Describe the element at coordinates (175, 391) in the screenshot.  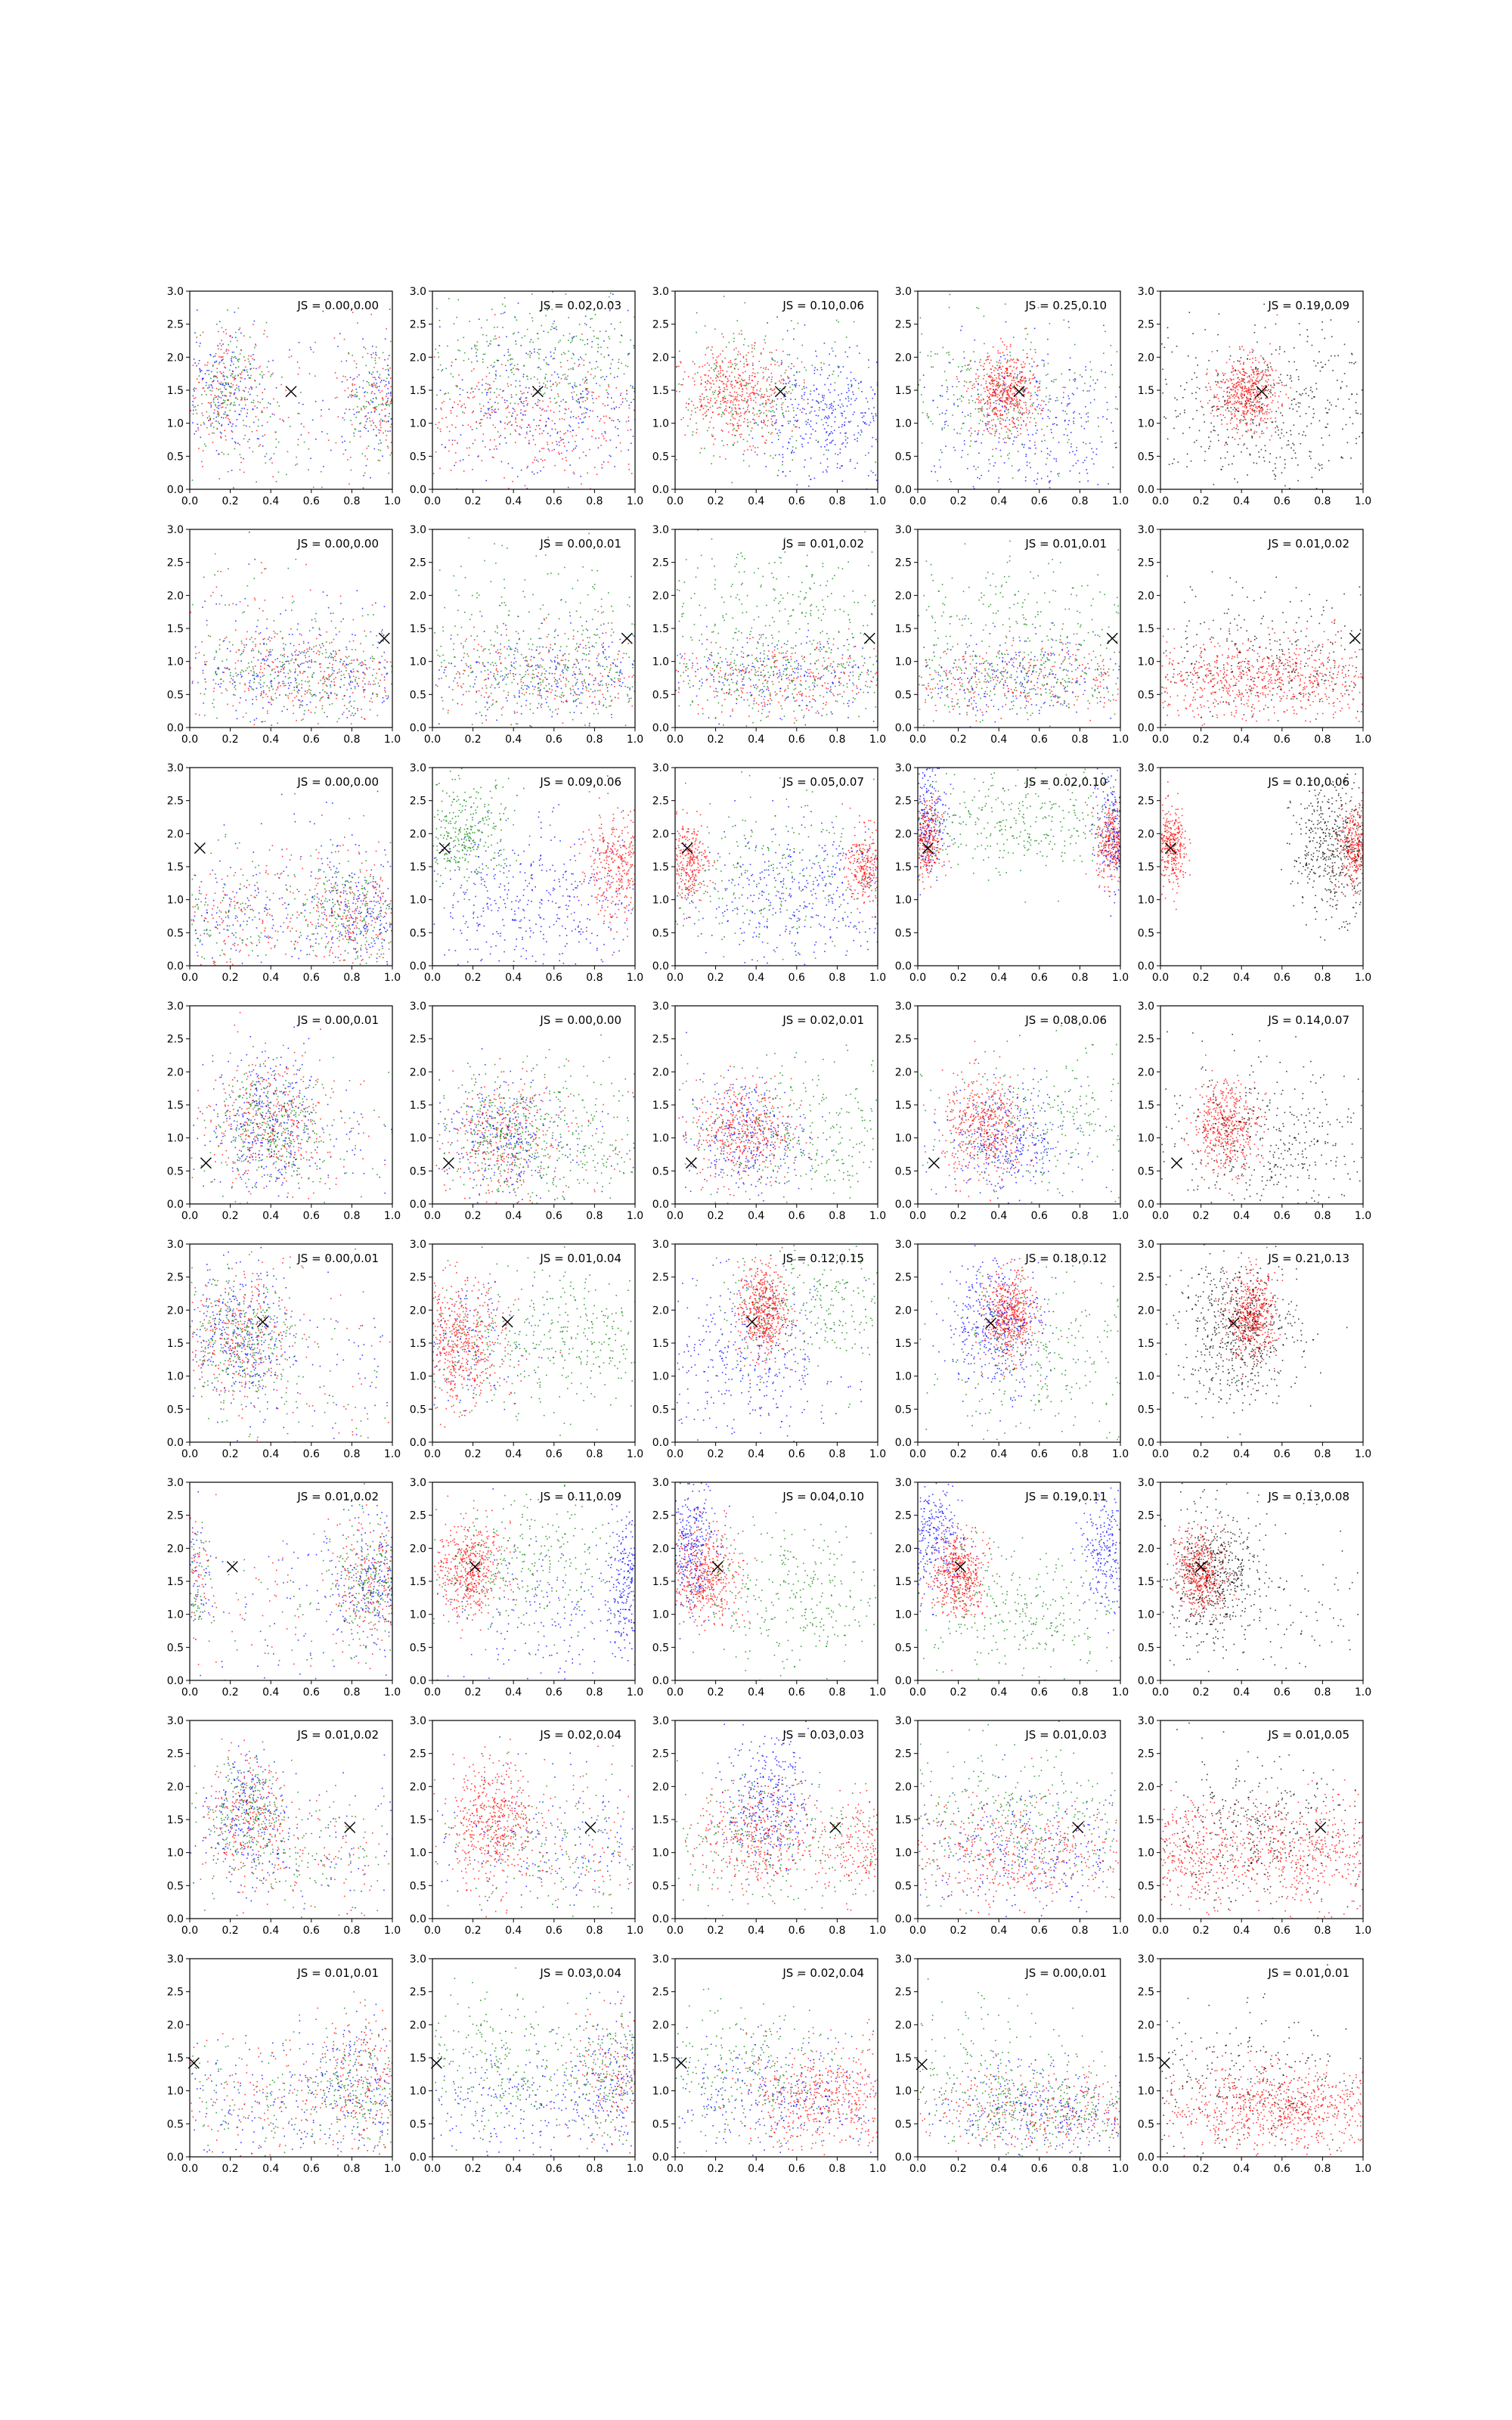
I see `y-tick-label: 1.5` at that location.